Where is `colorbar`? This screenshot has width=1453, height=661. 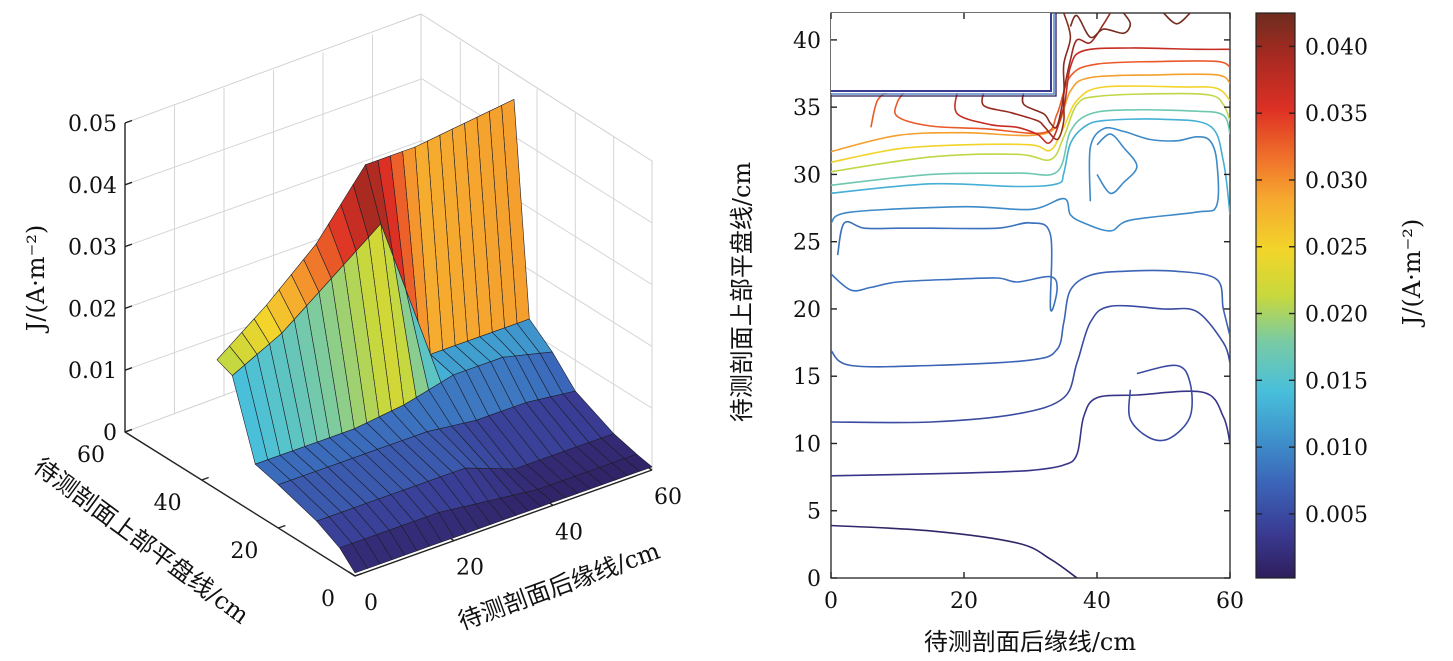
colorbar is located at coordinates (1275, 295).